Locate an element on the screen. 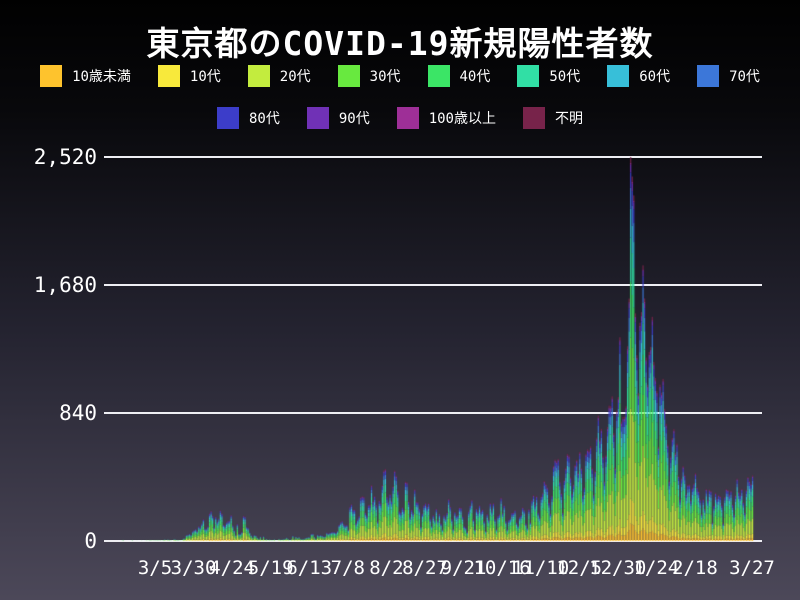 Image resolution: width=800 pixels, height=600 pixels. x-tick-label: 7/8 is located at coordinates (347, 568).